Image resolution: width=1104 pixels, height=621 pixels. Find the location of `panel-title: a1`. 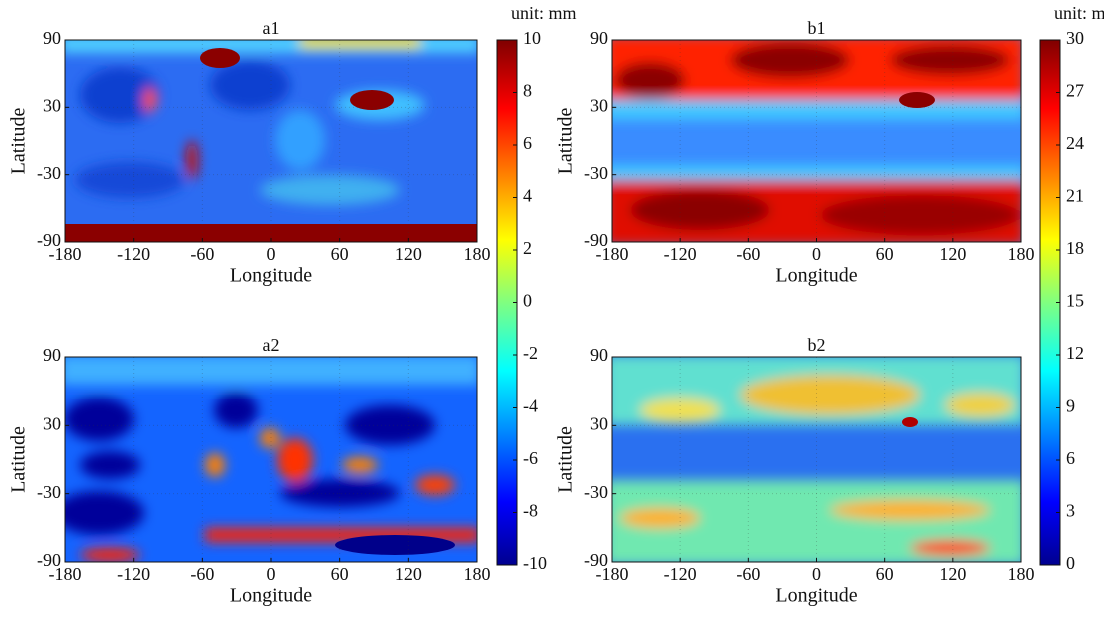

panel-title: a1 is located at coordinates (271, 28).